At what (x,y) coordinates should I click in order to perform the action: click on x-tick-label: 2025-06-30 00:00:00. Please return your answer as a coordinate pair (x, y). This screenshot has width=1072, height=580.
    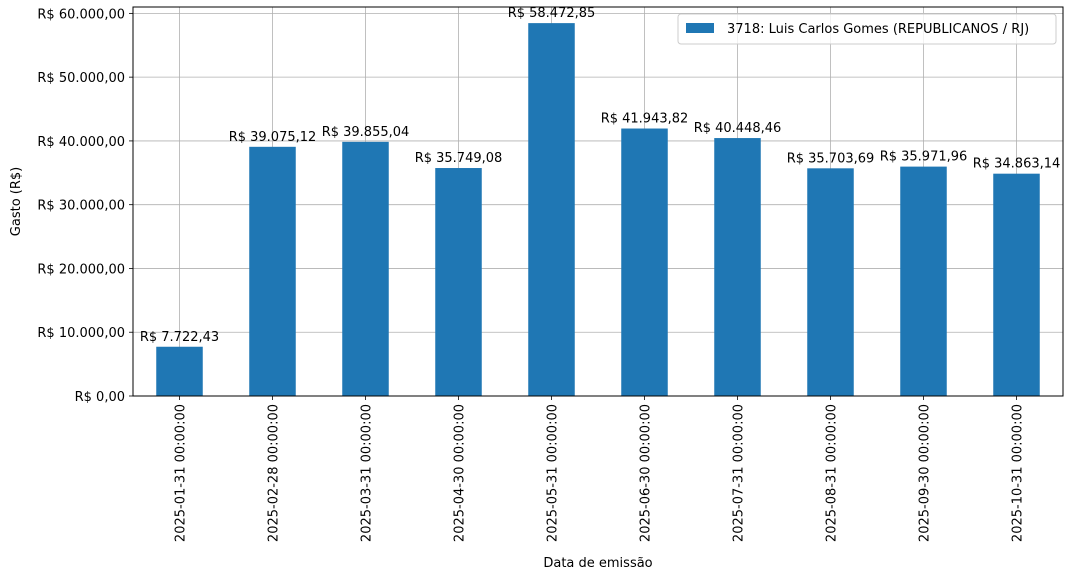
    Looking at the image, I should click on (646, 473).